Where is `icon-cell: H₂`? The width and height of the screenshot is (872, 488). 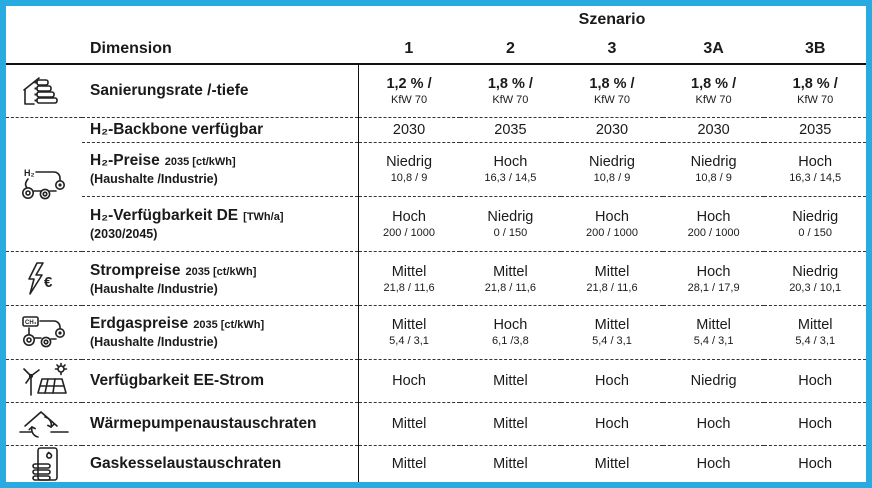 icon-cell: H₂ is located at coordinates (44, 184).